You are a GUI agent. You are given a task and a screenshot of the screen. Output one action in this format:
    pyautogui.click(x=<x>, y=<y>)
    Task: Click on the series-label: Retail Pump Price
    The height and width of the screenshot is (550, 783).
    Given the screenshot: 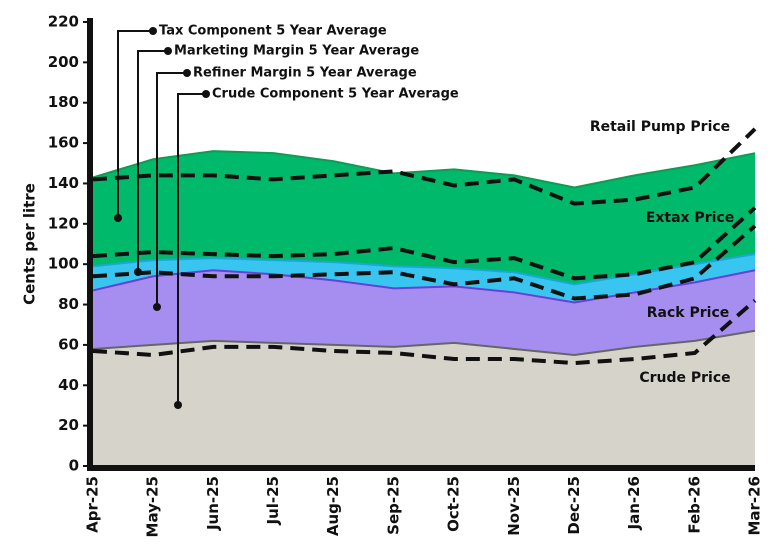 What is the action you would take?
    pyautogui.click(x=660, y=127)
    